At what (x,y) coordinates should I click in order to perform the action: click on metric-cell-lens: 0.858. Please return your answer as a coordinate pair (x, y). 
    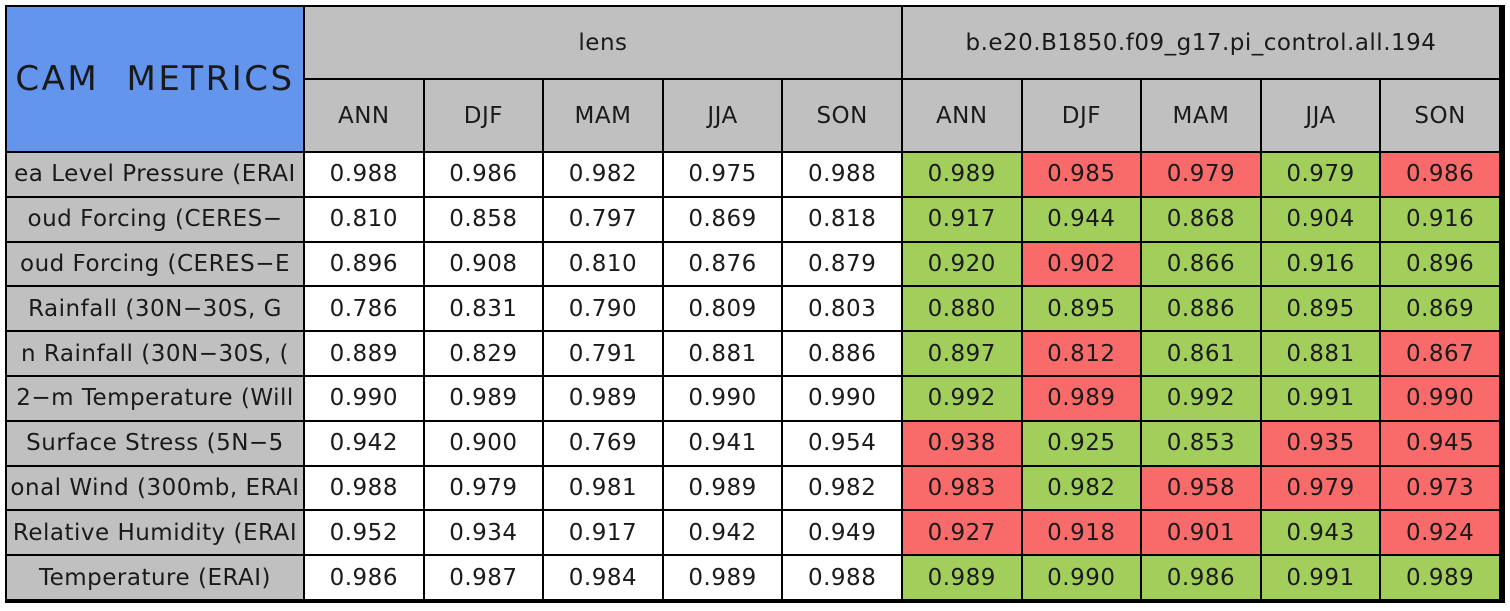
    Looking at the image, I should click on (483, 219).